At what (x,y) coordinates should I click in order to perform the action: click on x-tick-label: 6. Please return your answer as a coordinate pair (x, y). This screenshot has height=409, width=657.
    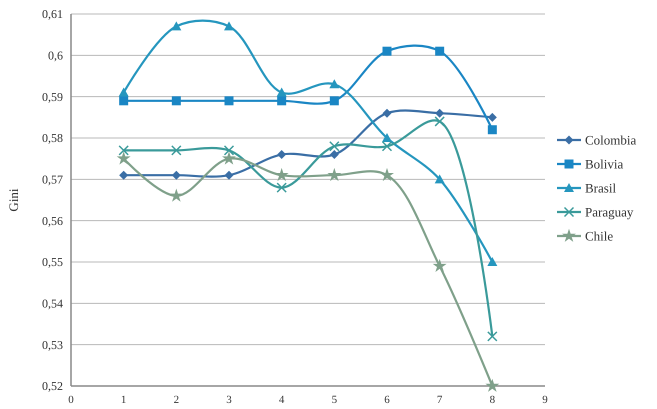
    Looking at the image, I should click on (387, 400).